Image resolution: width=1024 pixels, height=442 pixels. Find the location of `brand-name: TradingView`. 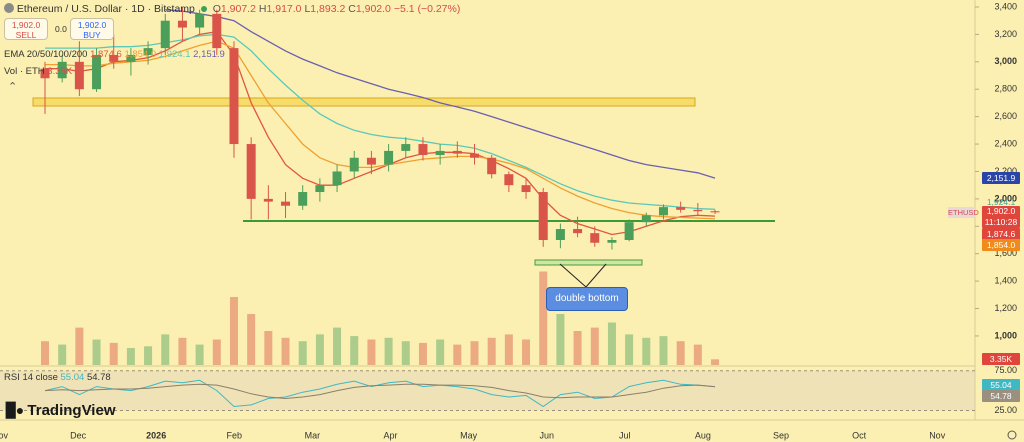

brand-name: TradingView is located at coordinates (71, 410).